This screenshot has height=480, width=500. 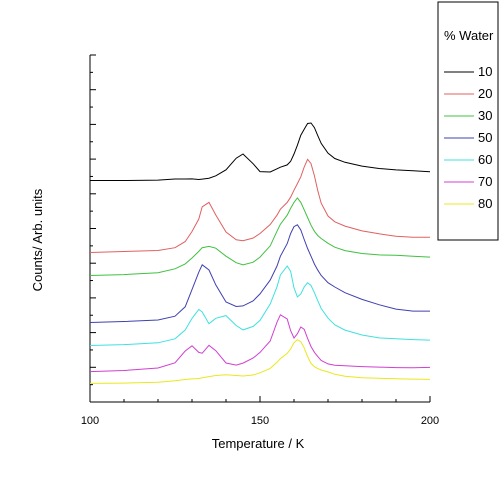 I want to click on legend-box, so click(x=468, y=121).